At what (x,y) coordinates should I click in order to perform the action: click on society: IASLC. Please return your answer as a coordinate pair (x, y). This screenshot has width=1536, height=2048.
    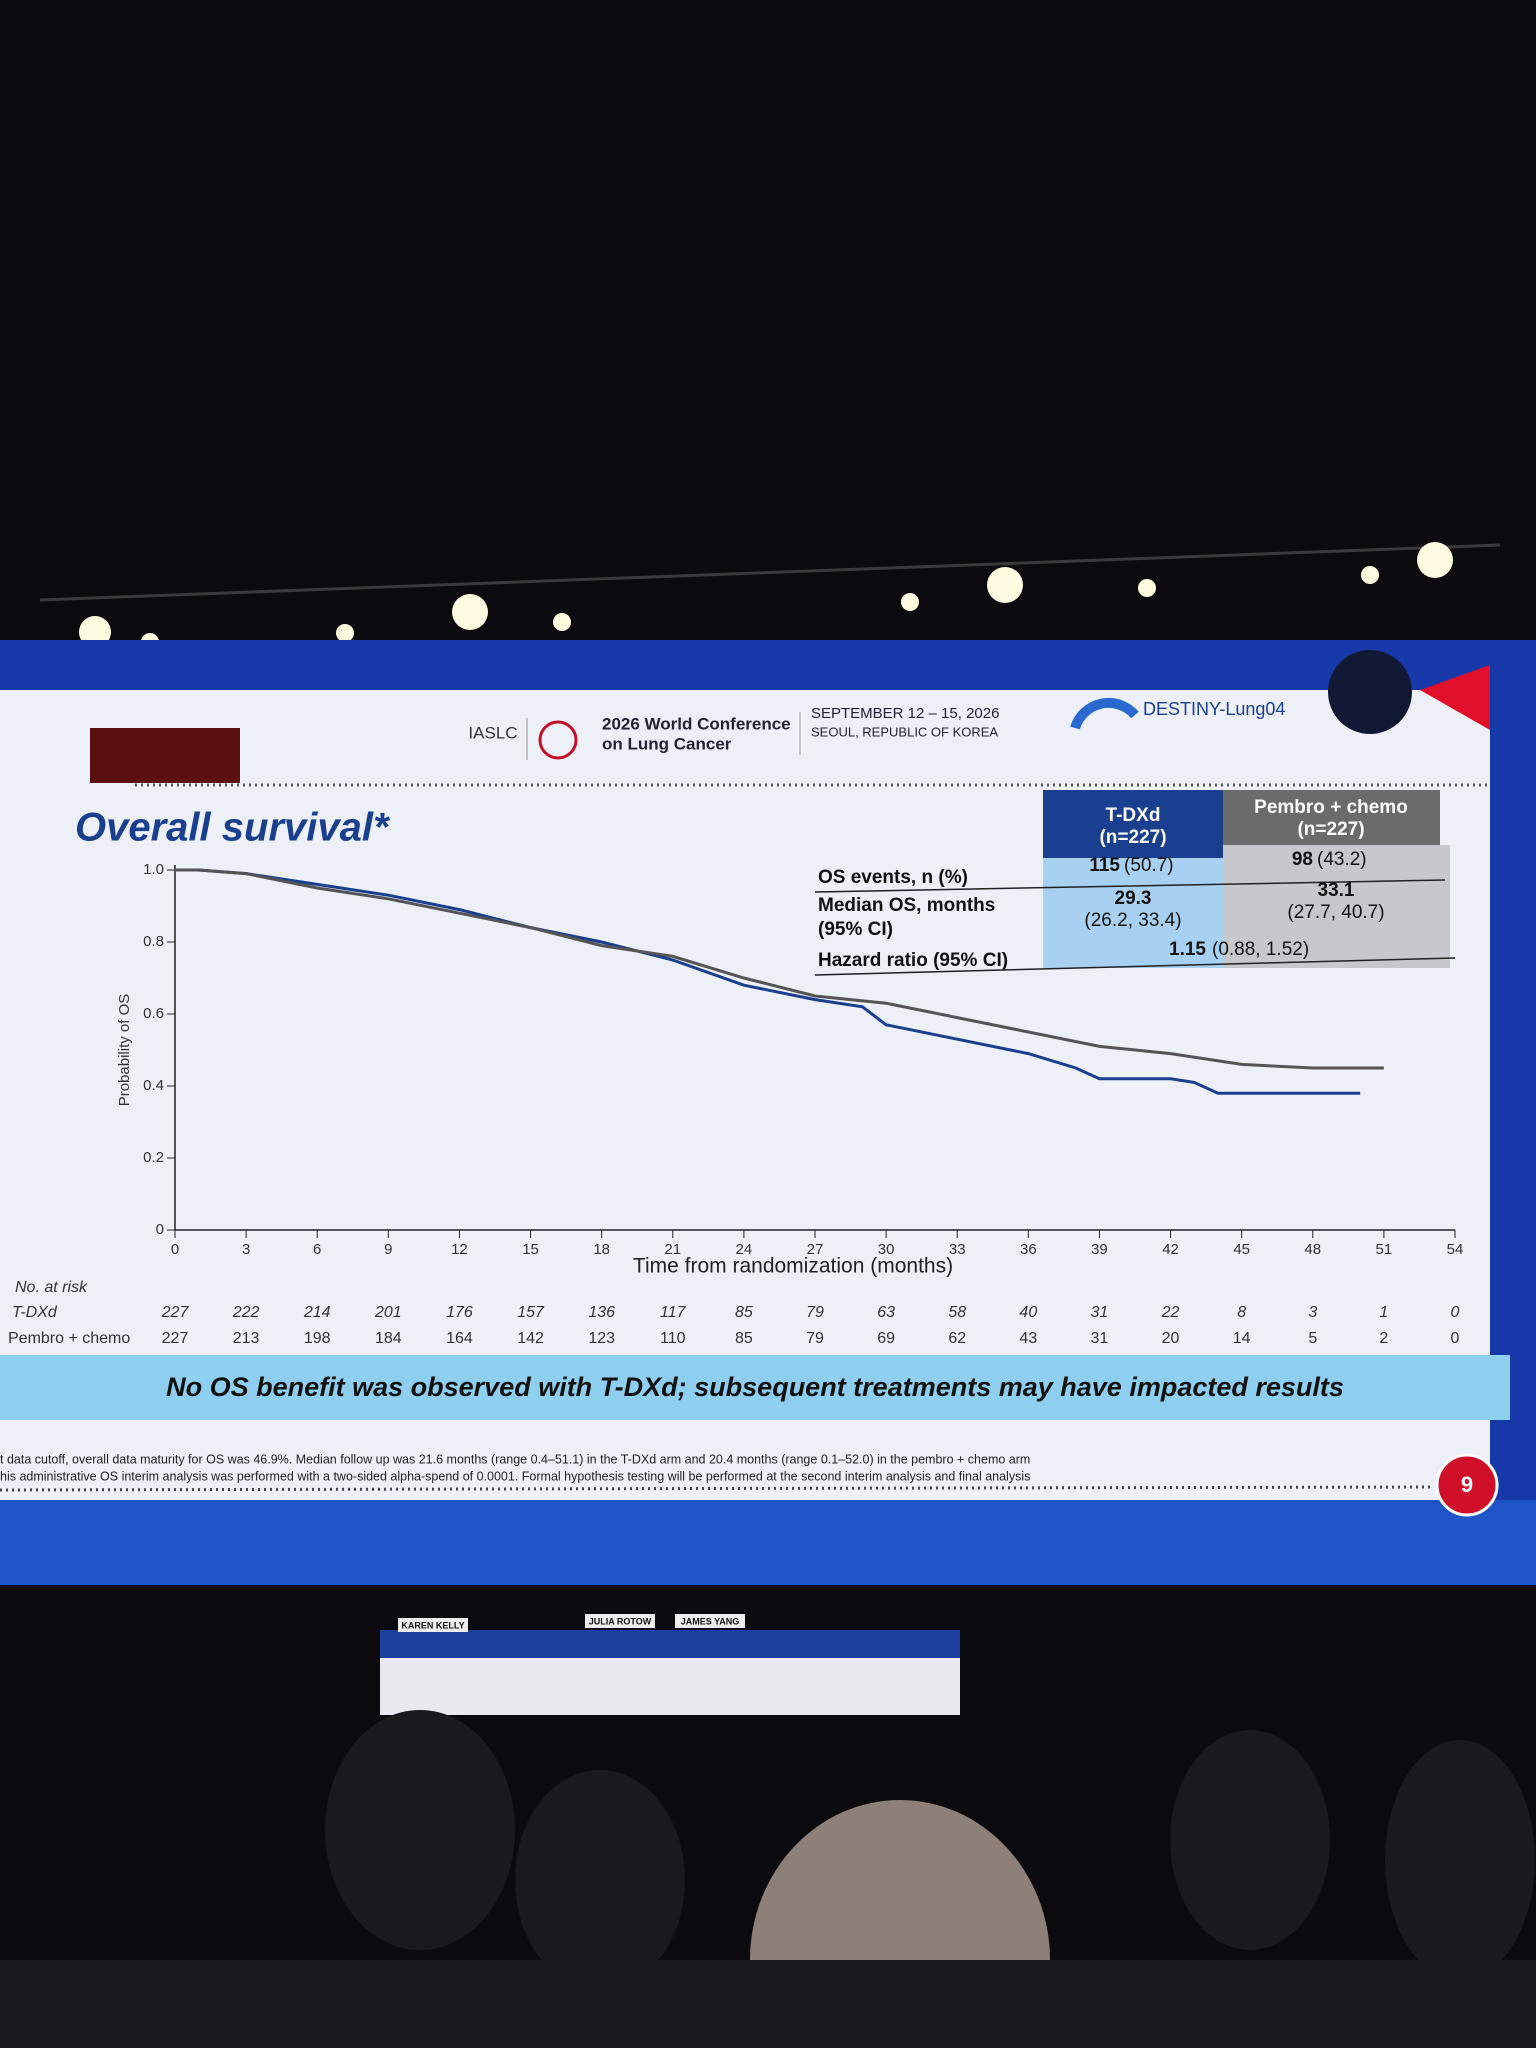
    Looking at the image, I should click on (492, 732).